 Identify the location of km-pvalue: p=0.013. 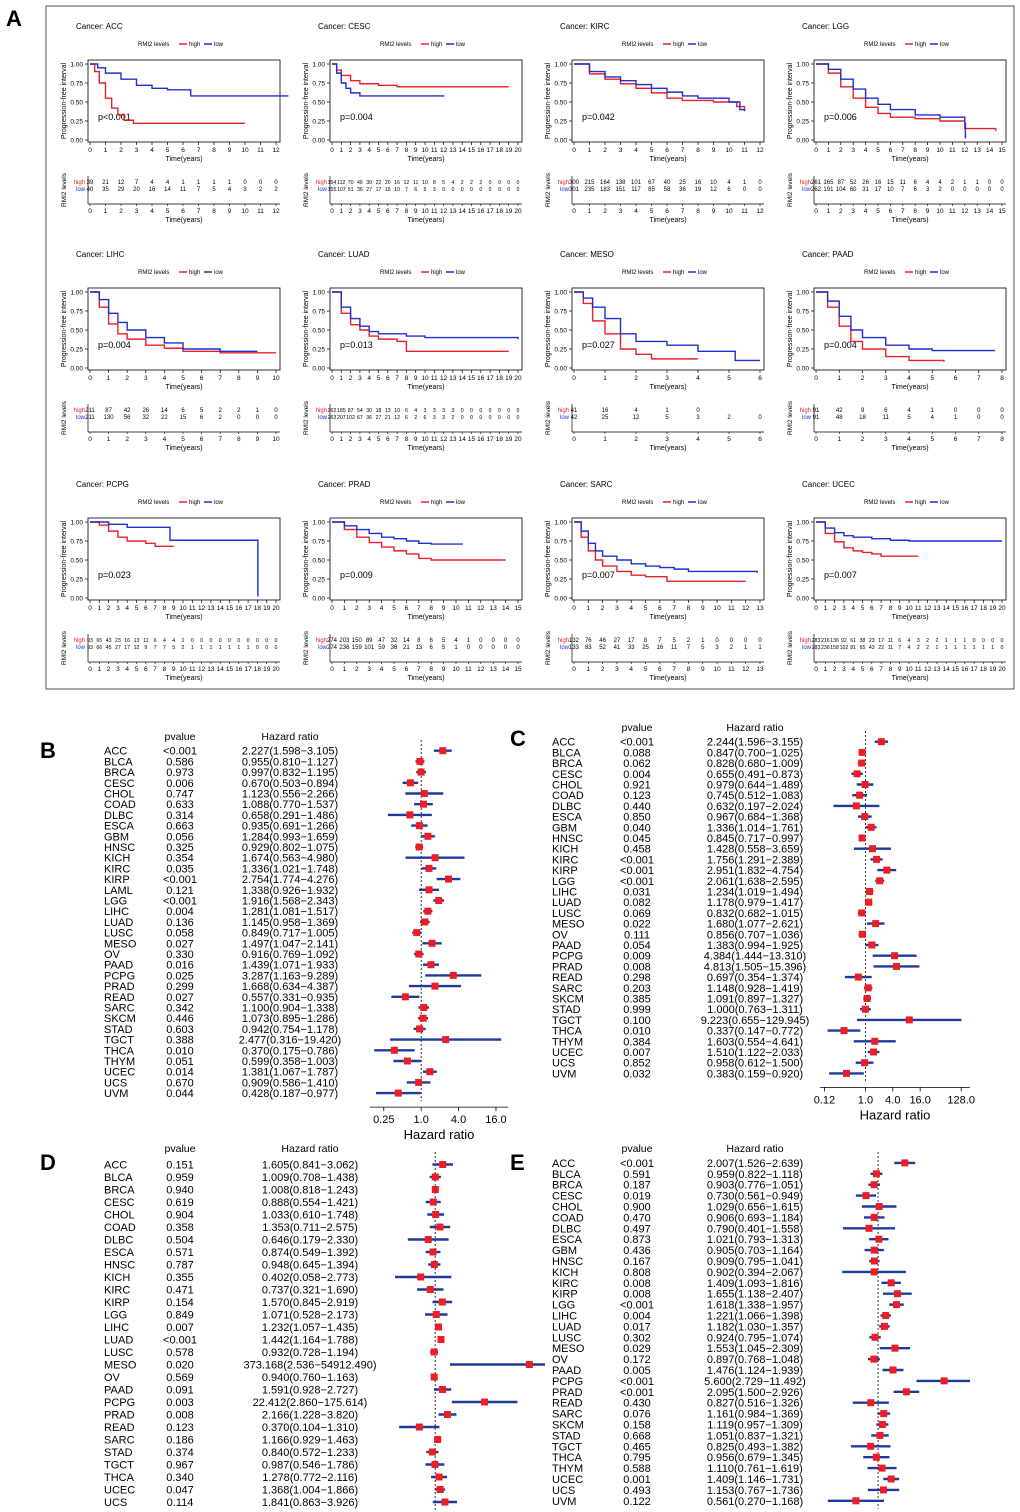
(356, 345).